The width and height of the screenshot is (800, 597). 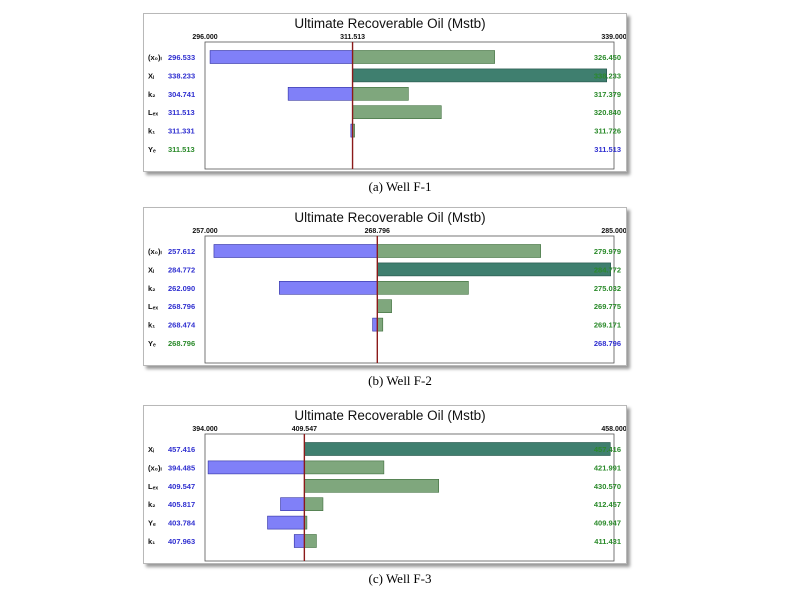 I want to click on right-value-label: 269.775, so click(x=607, y=306).